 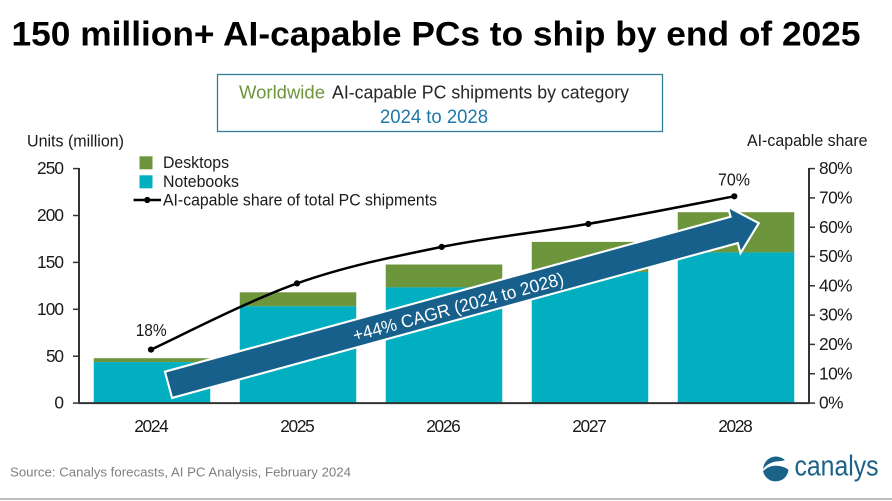 What do you see at coordinates (50, 168) in the screenshot?
I see `svg-text: 250` at bounding box center [50, 168].